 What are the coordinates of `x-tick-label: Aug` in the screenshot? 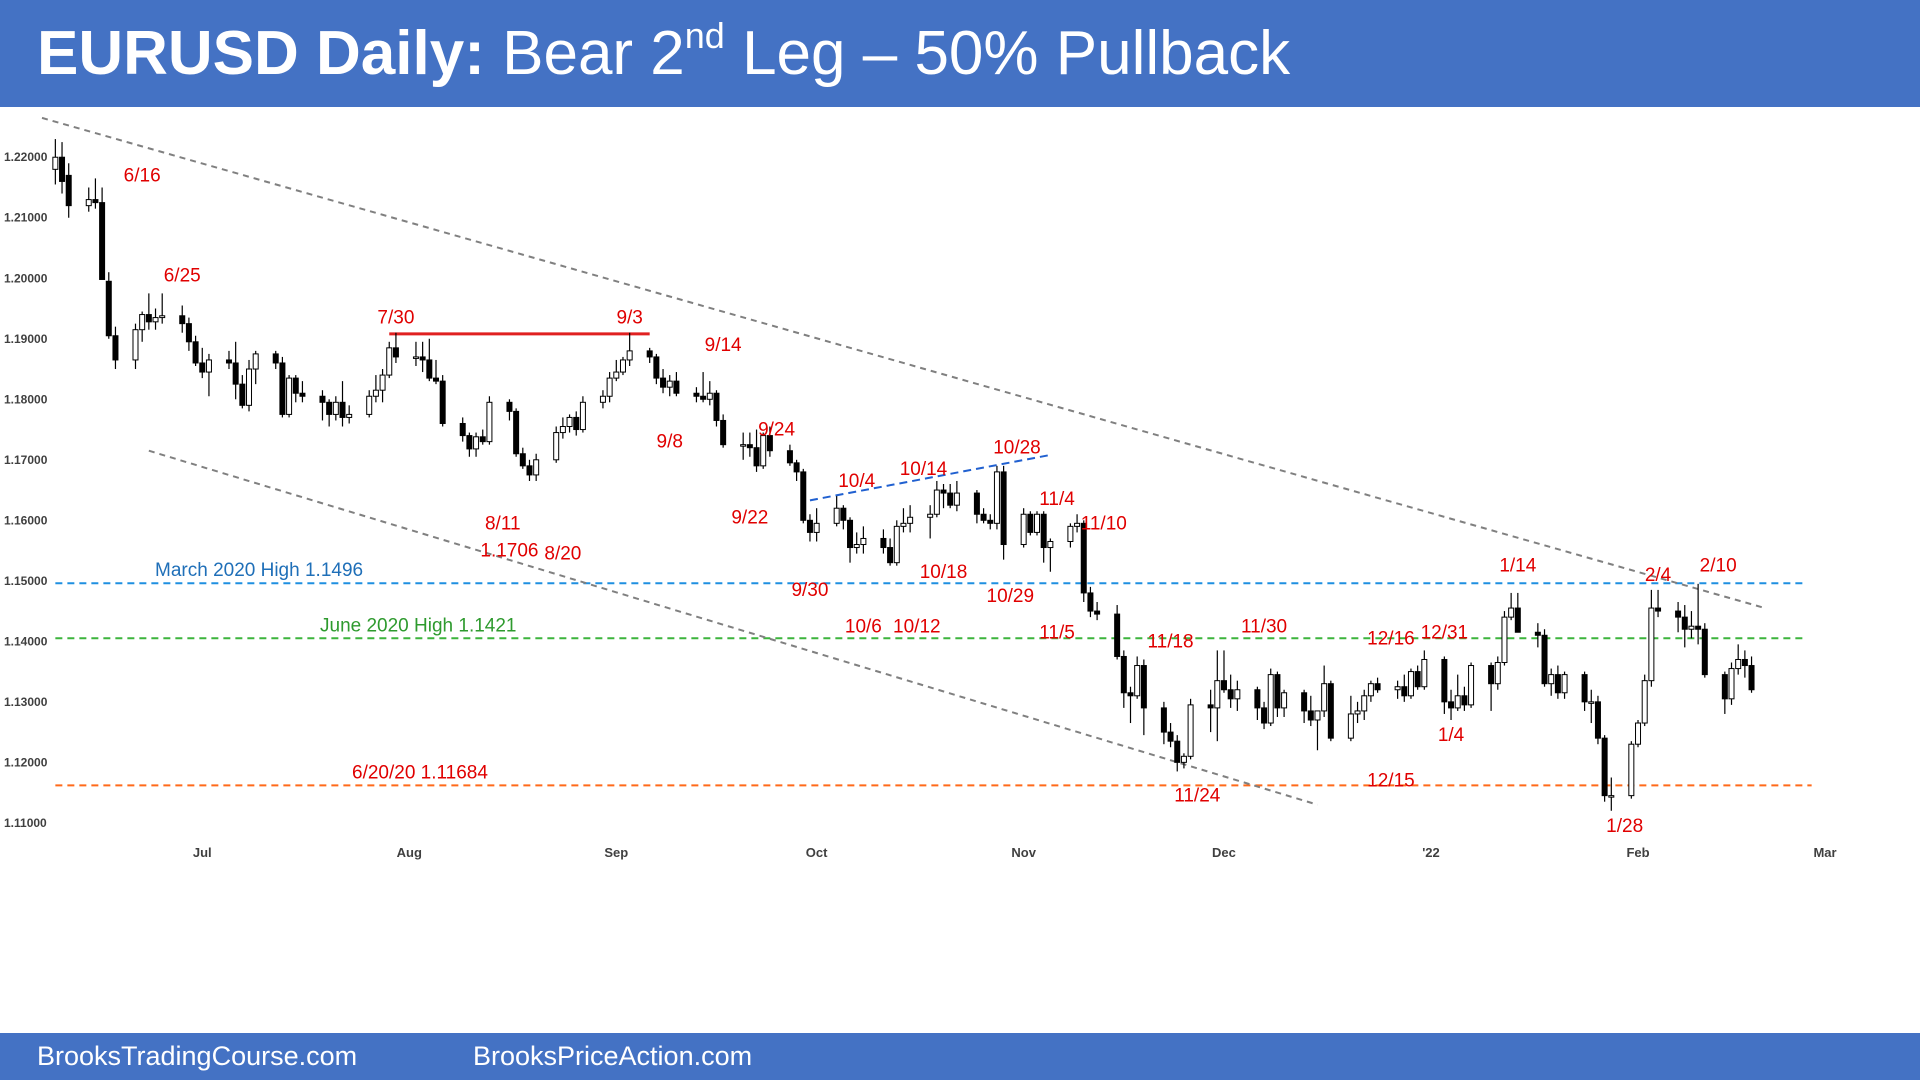 It's located at (409, 852).